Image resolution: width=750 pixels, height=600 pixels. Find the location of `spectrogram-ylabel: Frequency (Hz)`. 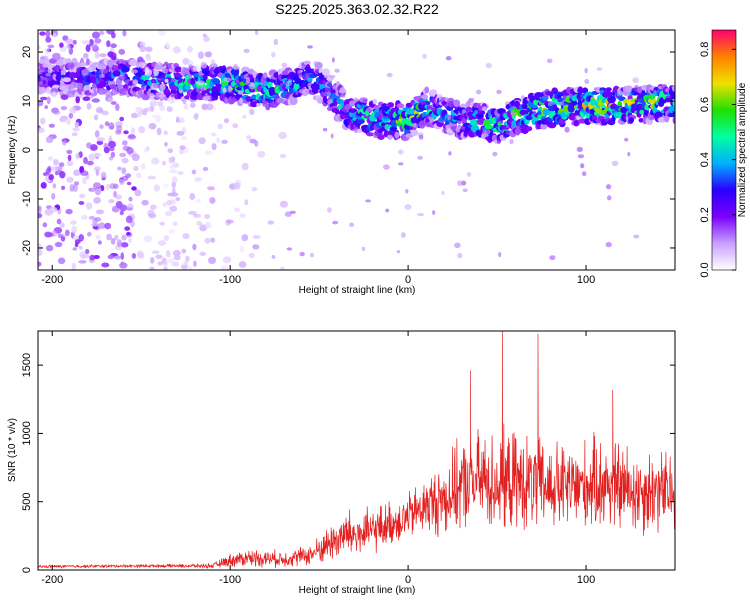

spectrogram-ylabel: Frequency (Hz) is located at coordinates (12, 150).